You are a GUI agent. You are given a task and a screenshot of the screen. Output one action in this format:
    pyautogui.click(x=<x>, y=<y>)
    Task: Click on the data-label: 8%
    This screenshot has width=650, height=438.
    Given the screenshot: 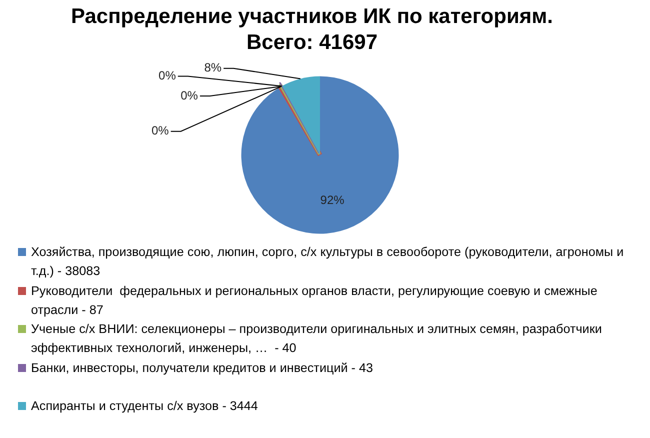 What is the action you would take?
    pyautogui.click(x=213, y=67)
    